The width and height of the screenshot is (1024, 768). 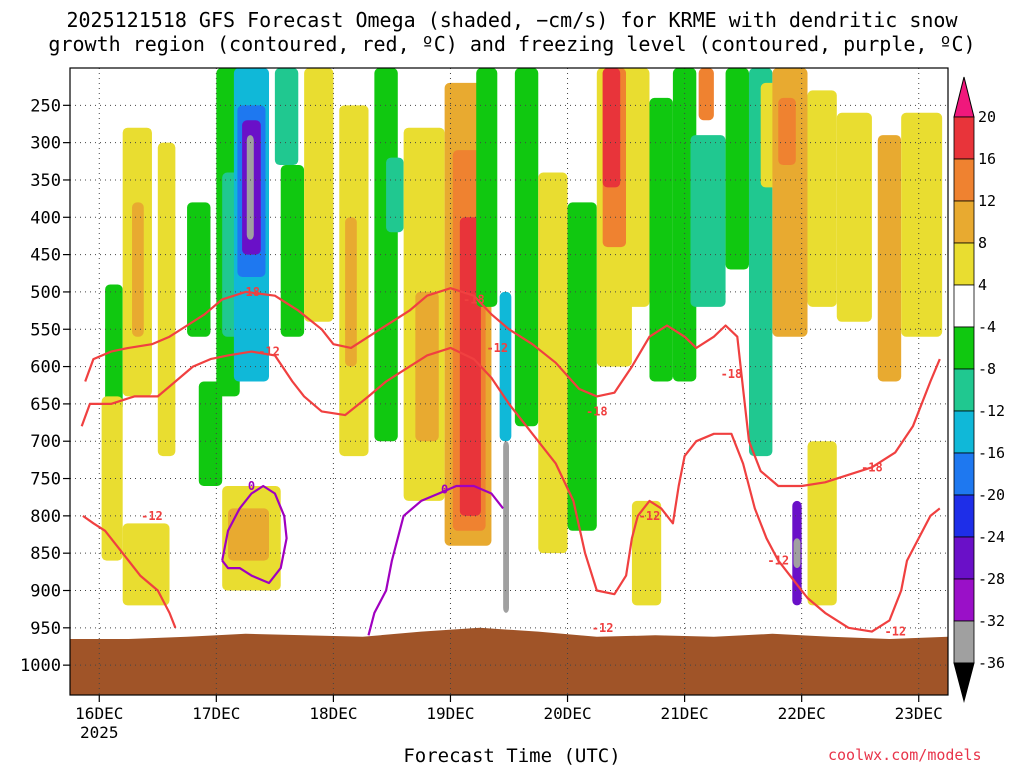 What do you see at coordinates (45, 405) in the screenshot?
I see `y-tick-label: 650` at bounding box center [45, 405].